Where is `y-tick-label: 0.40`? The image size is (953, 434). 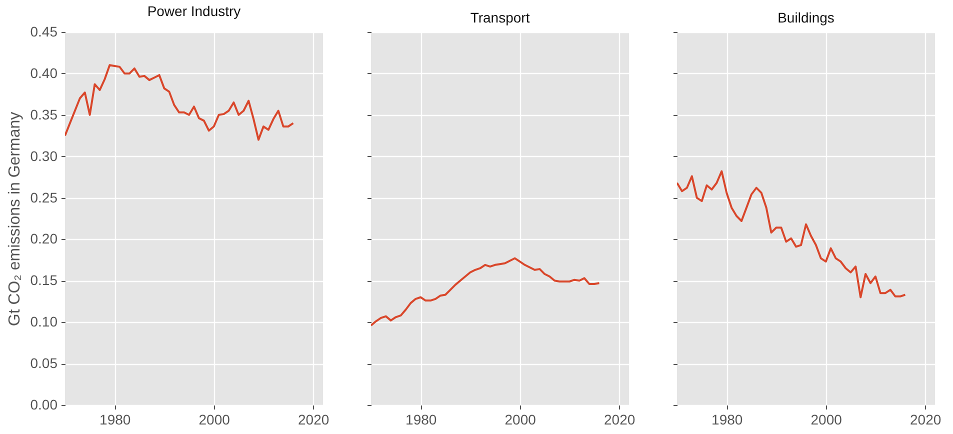
y-tick-label: 0.40 is located at coordinates (44, 72).